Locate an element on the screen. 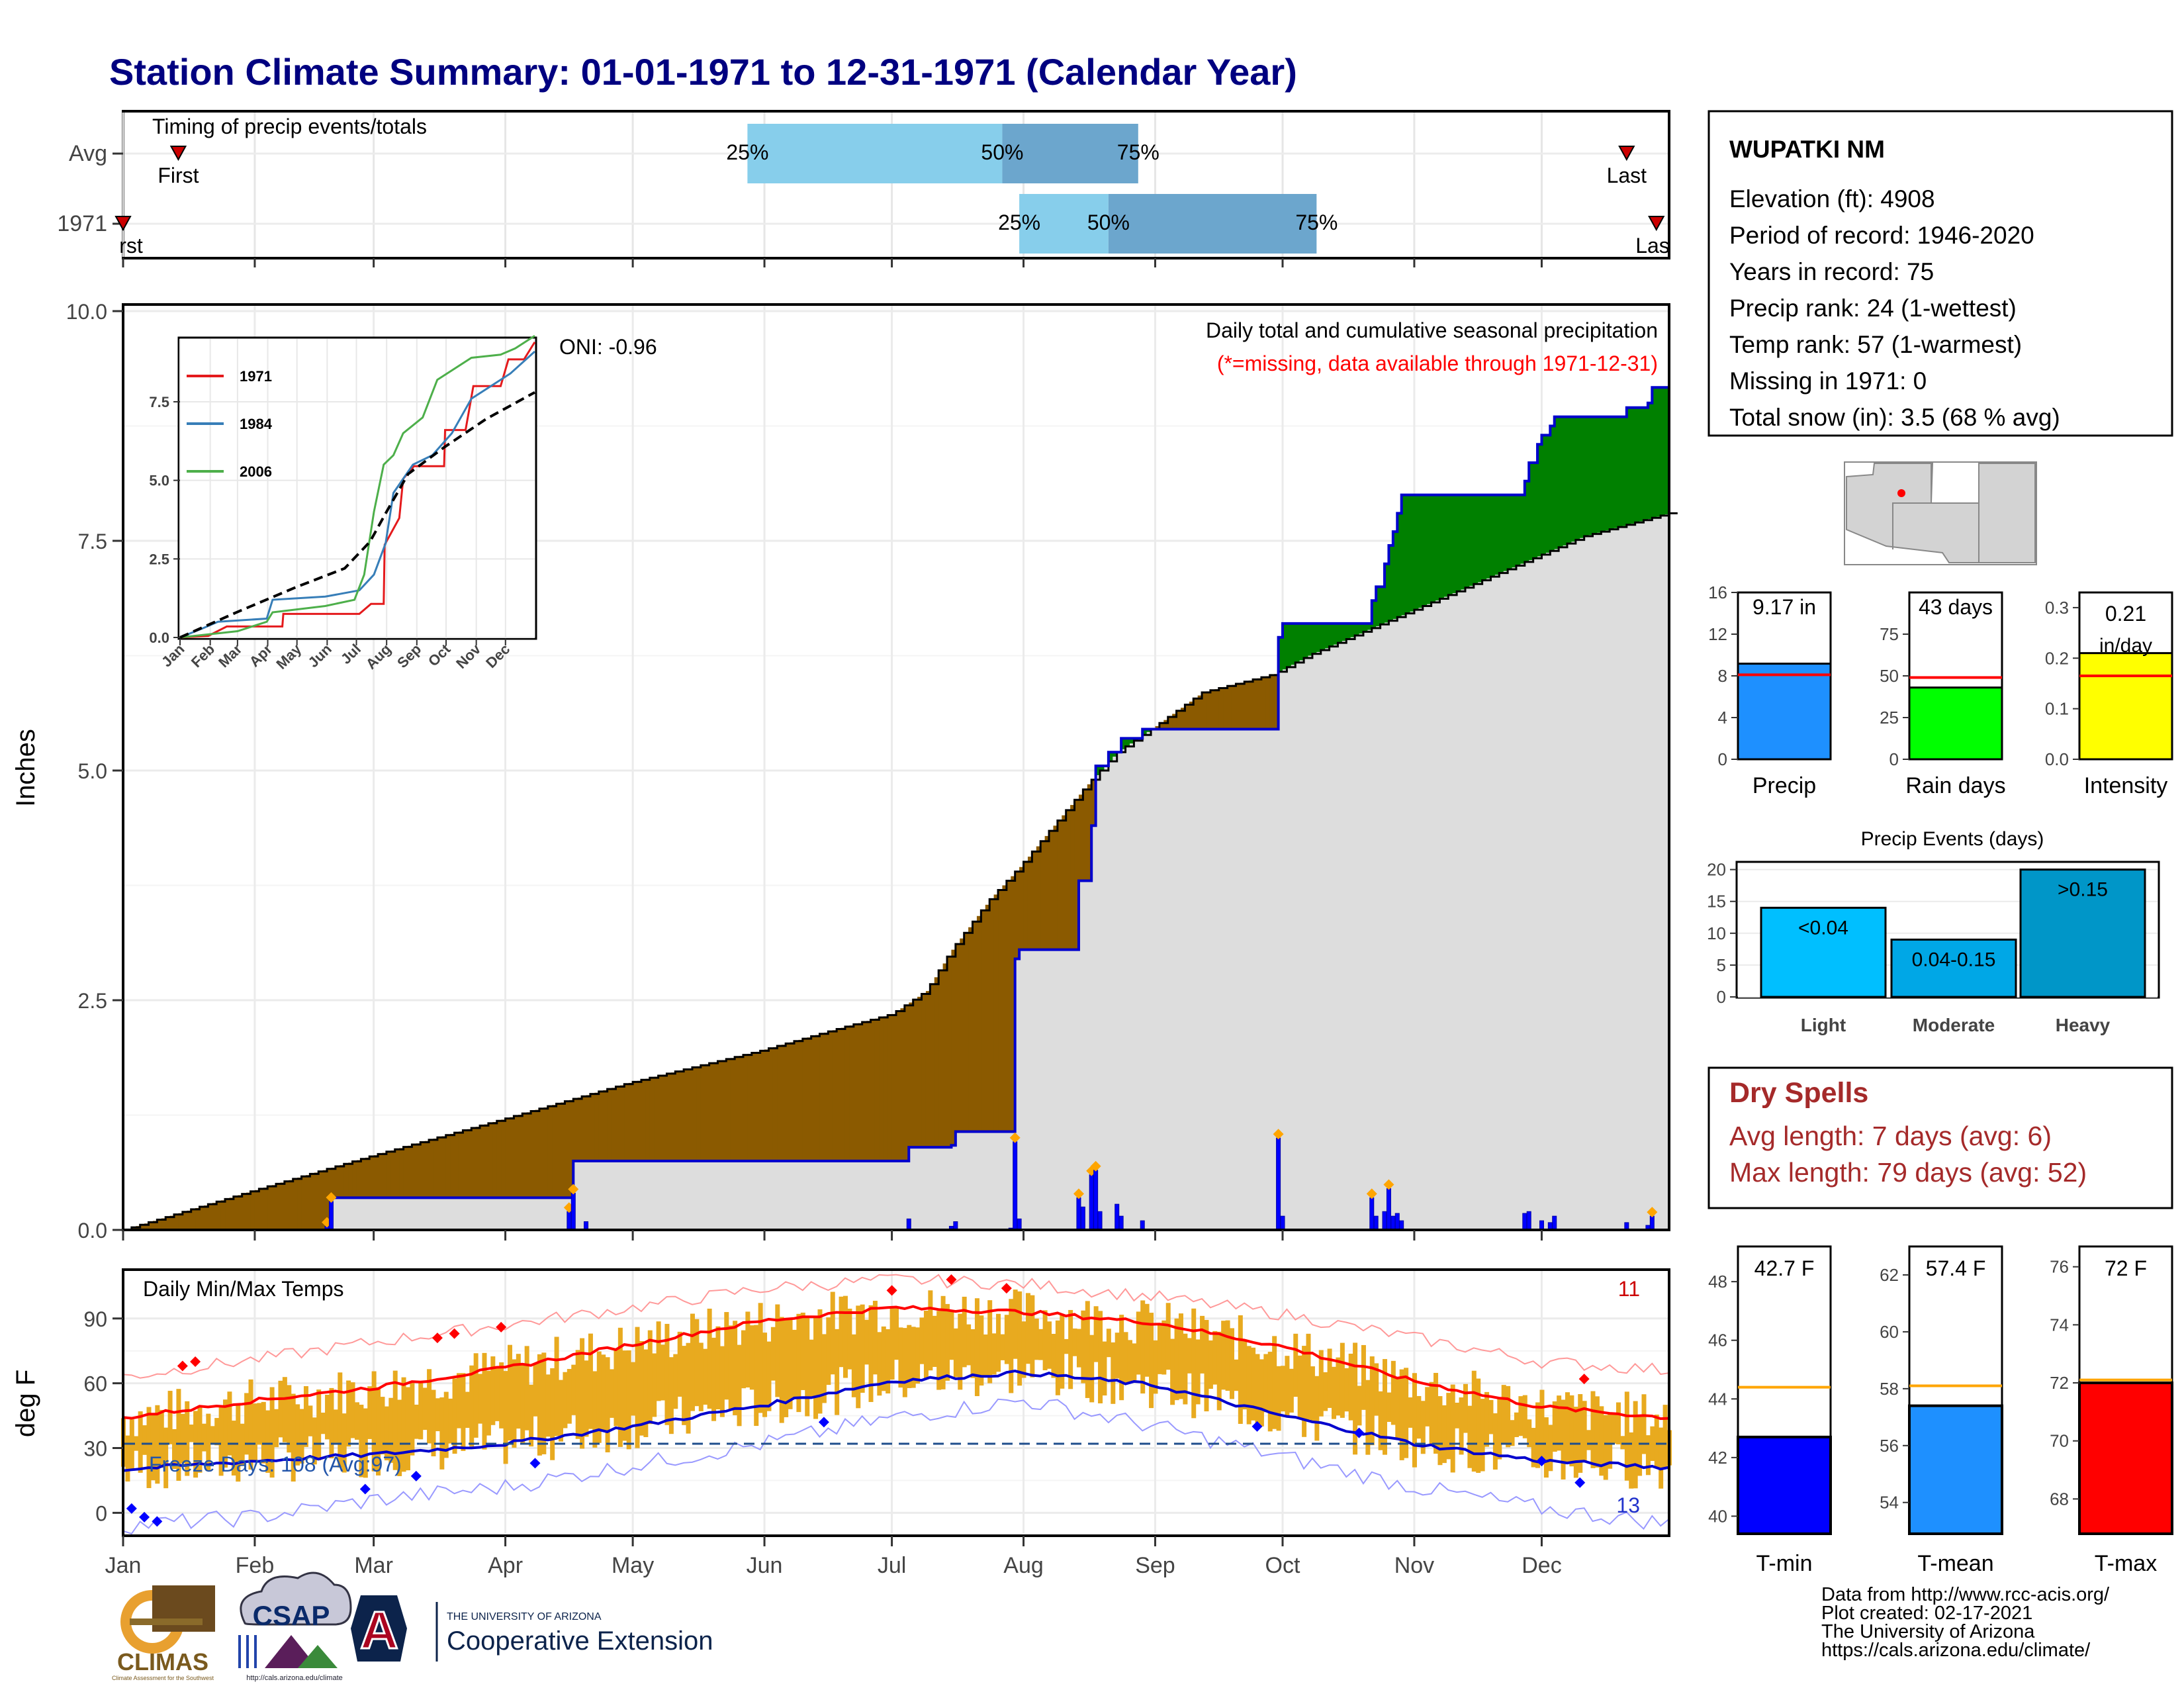  climas-wordmark: CLIMAS is located at coordinates (162, 1661).